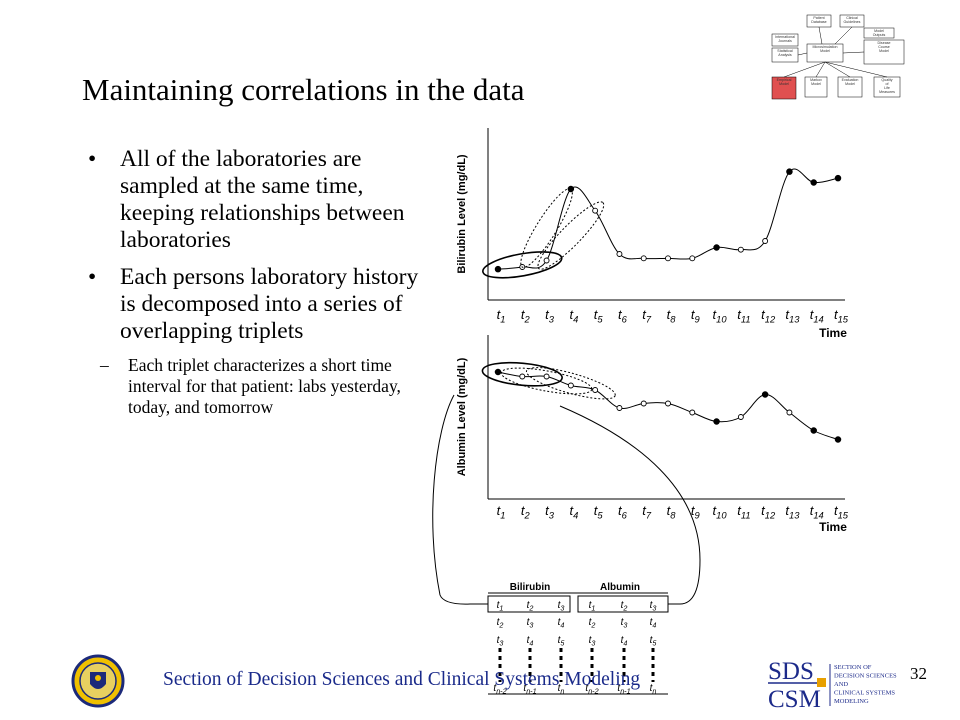  What do you see at coordinates (841, 684) in the screenshot?
I see `logo-word: AND` at bounding box center [841, 684].